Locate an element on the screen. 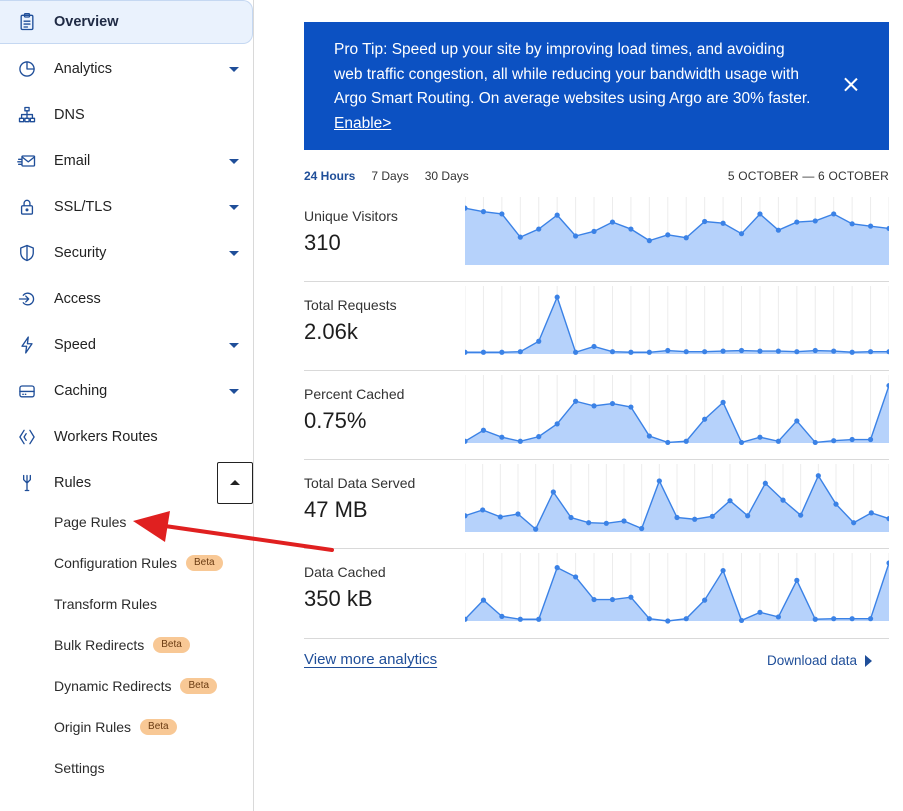 The height and width of the screenshot is (811, 903). view-more-analytics-link: View more analytics is located at coordinates (371, 659).